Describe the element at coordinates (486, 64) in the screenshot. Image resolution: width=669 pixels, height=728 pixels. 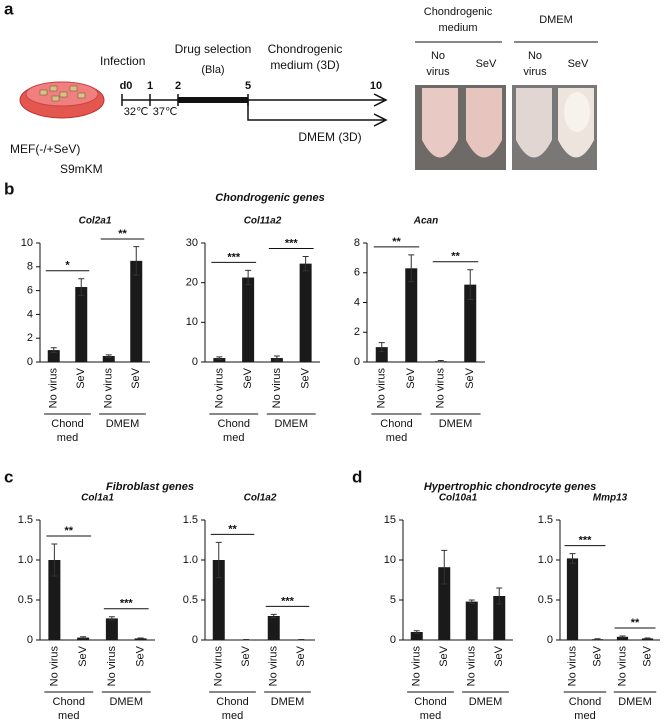
I see `sample-label: SeV` at that location.